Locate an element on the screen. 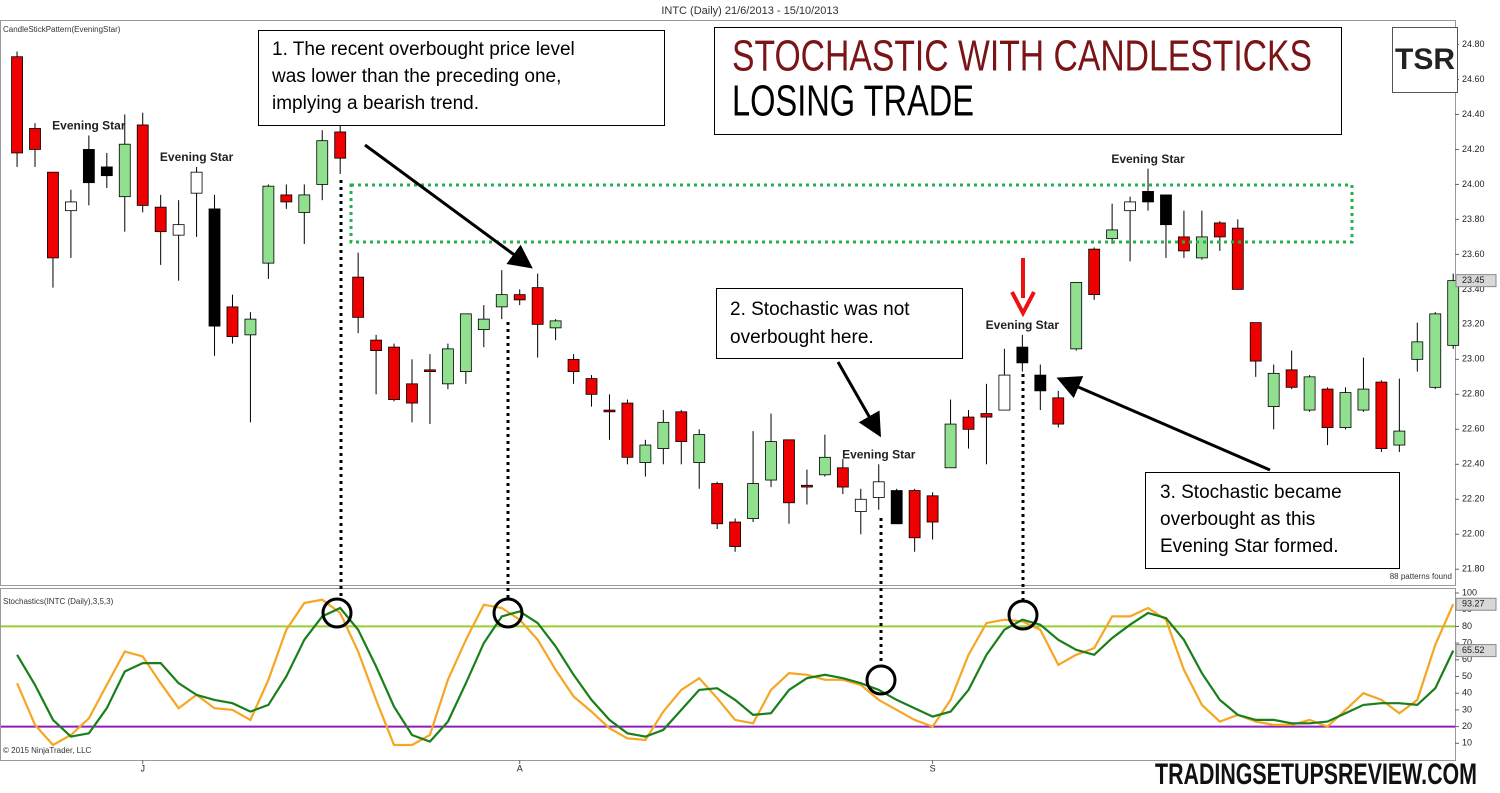 The image size is (1500, 793). y-tick-label: 10 is located at coordinates (1467, 743).